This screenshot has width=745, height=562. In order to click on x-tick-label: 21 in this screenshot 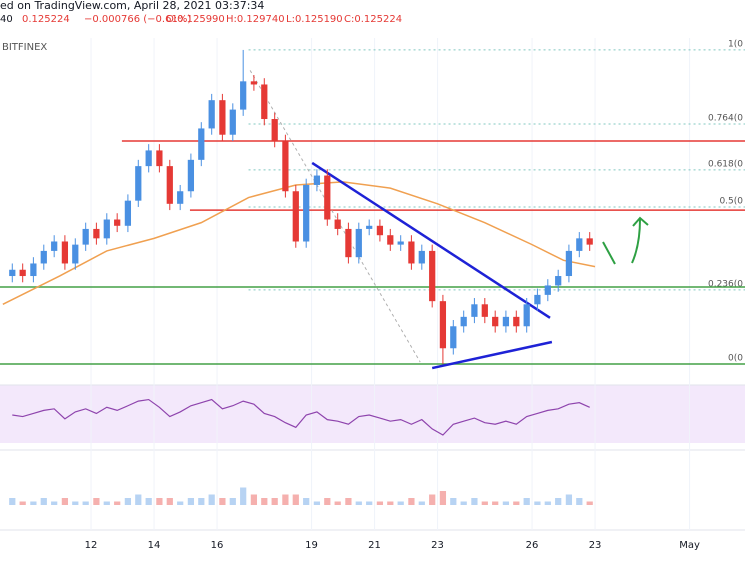, I will do `click(374, 545)`.